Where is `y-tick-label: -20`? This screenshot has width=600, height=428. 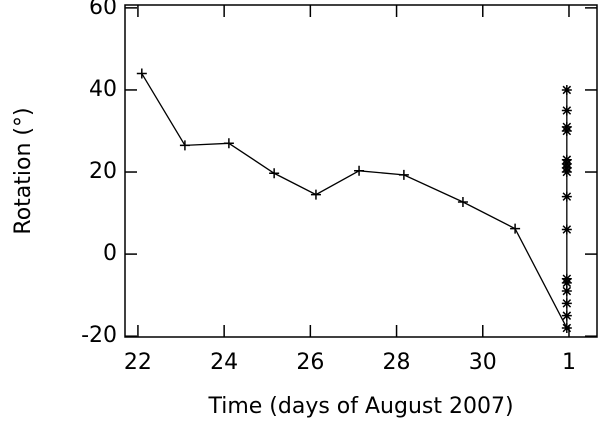
y-tick-label: -20 is located at coordinates (99, 335).